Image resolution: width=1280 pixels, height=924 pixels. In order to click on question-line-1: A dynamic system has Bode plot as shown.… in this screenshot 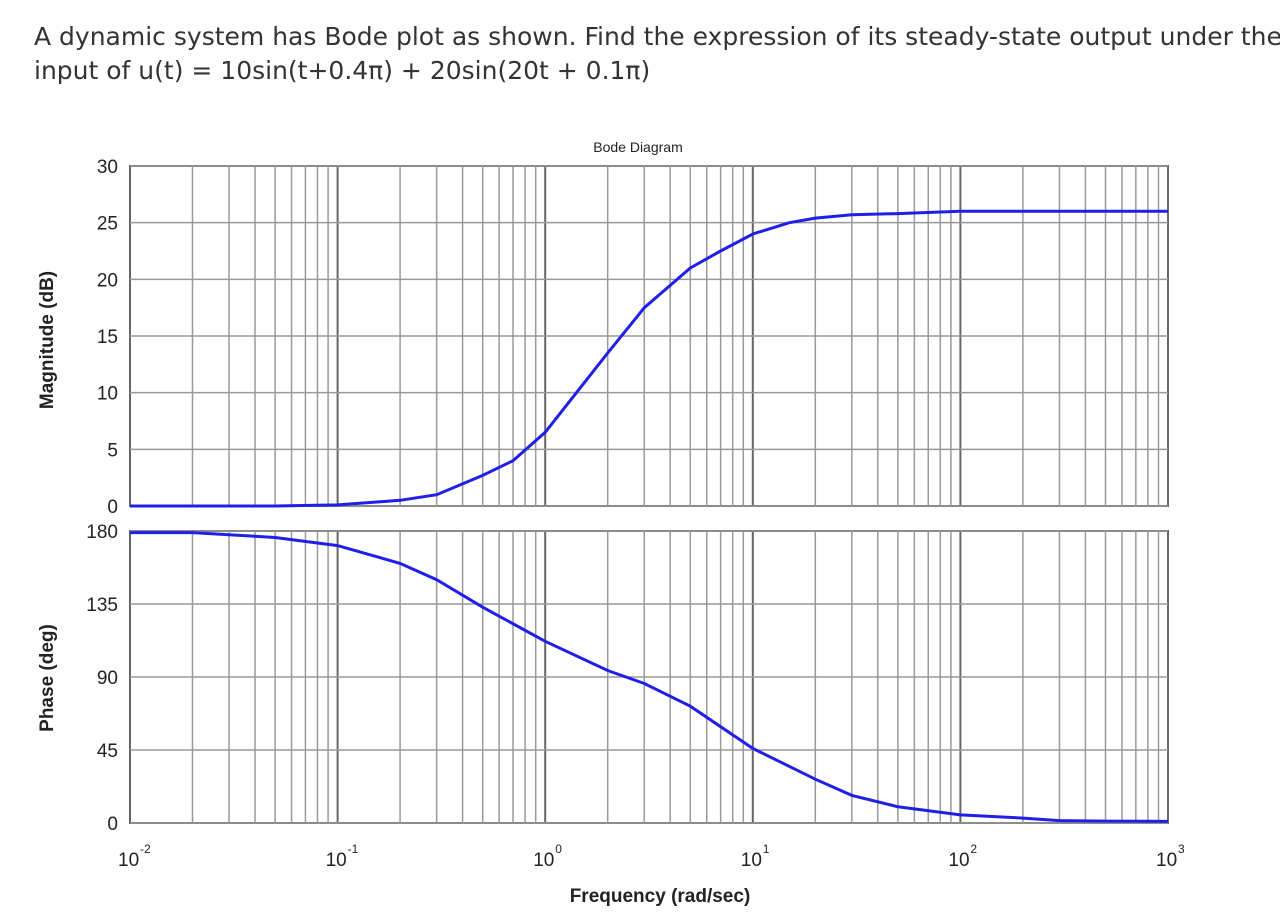, I will do `click(657, 36)`.